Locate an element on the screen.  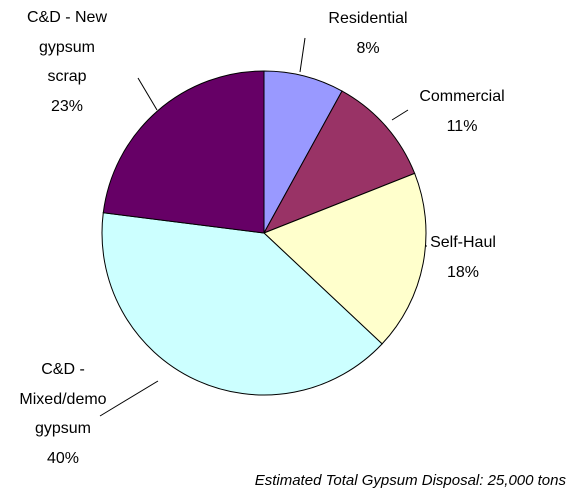
category-label: C&D - Mixed/demo gypsum is located at coordinates (63, 399).